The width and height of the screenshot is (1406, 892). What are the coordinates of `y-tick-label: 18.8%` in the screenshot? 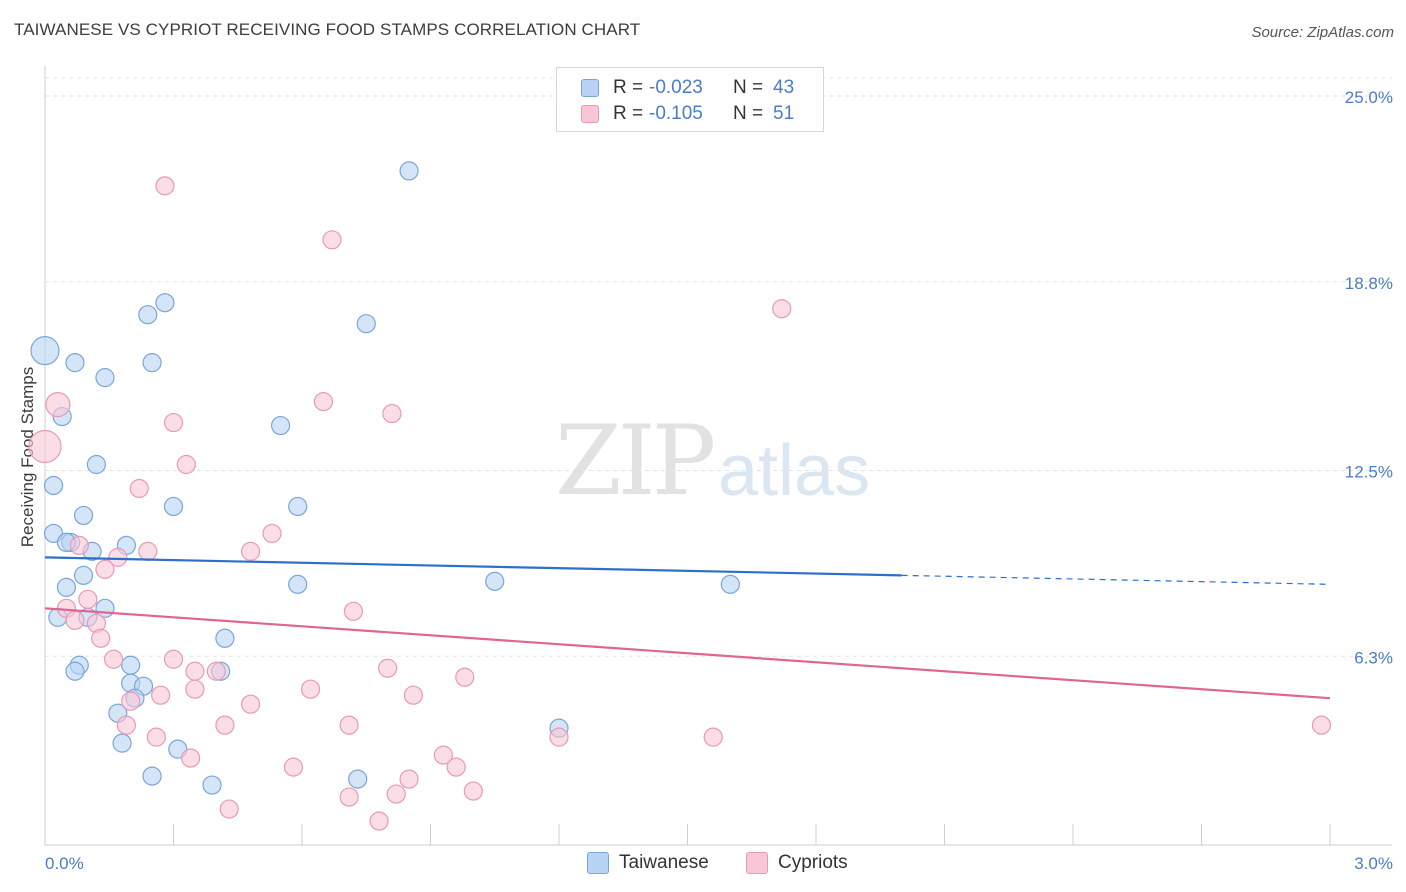 It's located at (1369, 283).